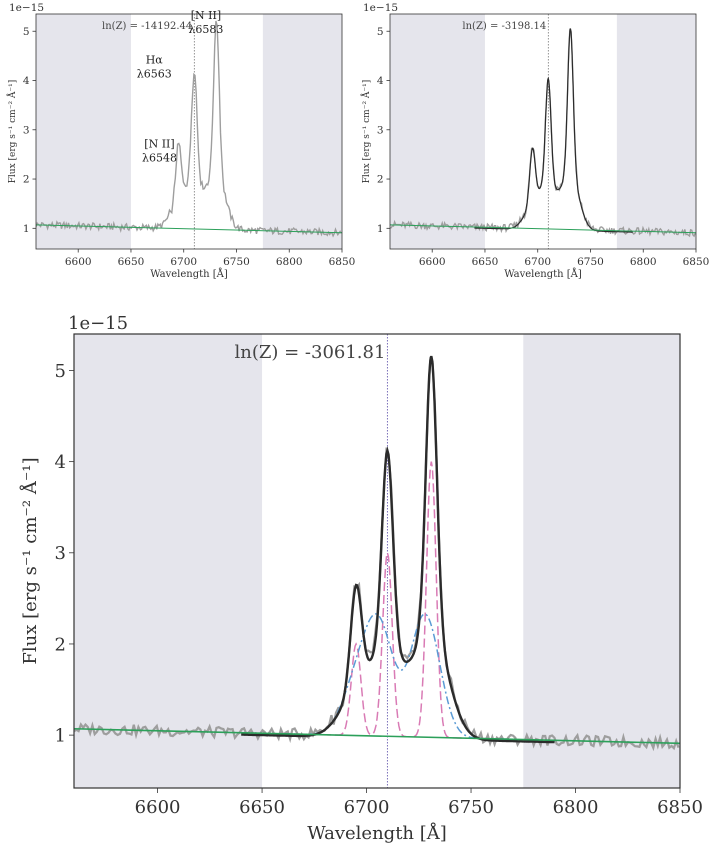 The height and width of the screenshot is (866, 714). Describe the element at coordinates (155, 60) in the screenshot. I see `emission-line-name-label: Hα` at that location.